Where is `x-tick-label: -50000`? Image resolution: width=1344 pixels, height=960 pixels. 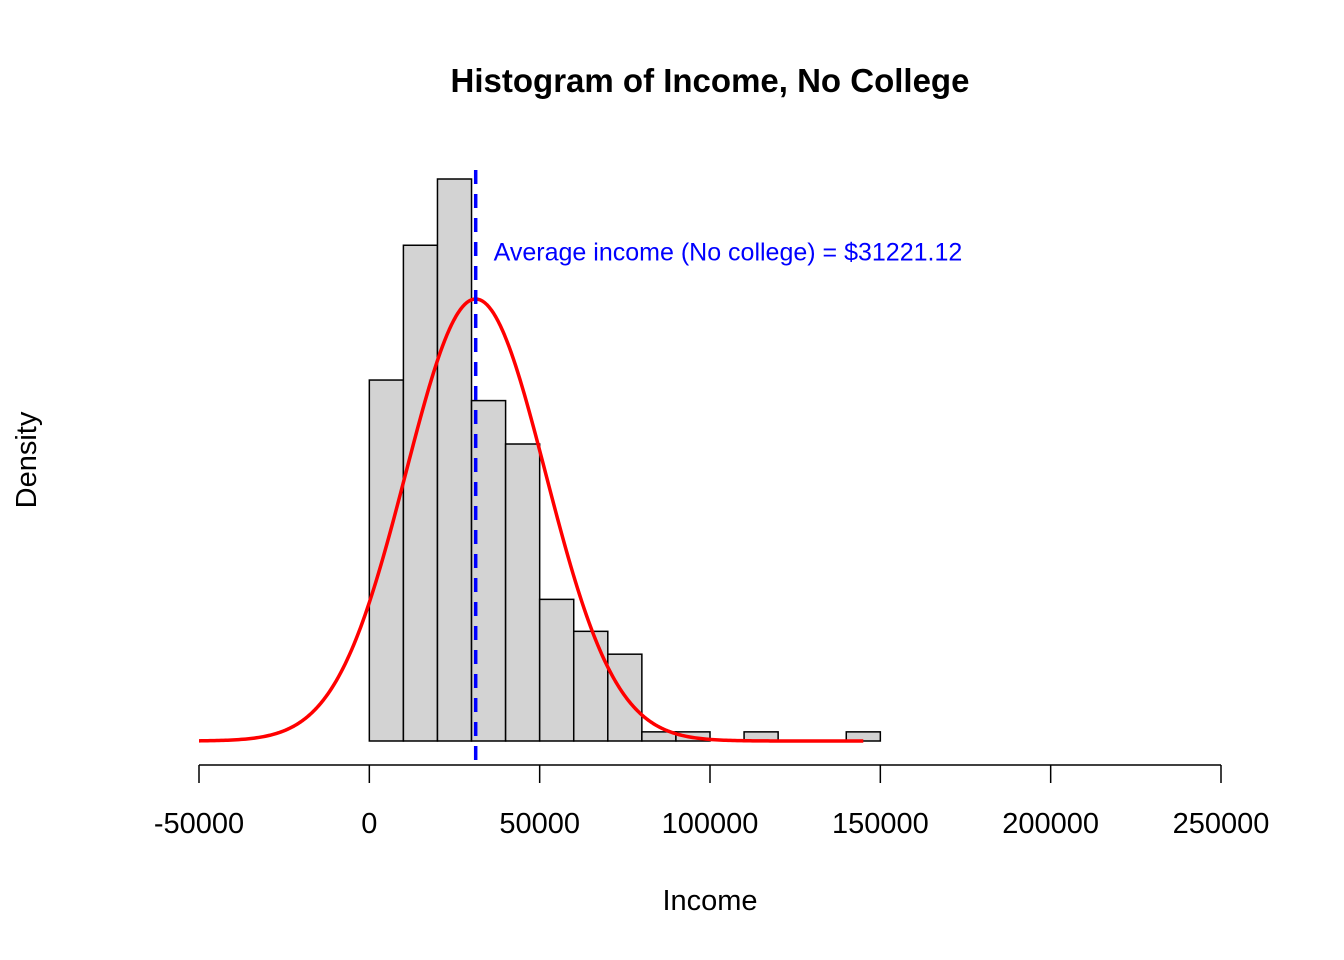
x-tick-label: -50000 is located at coordinates (199, 824).